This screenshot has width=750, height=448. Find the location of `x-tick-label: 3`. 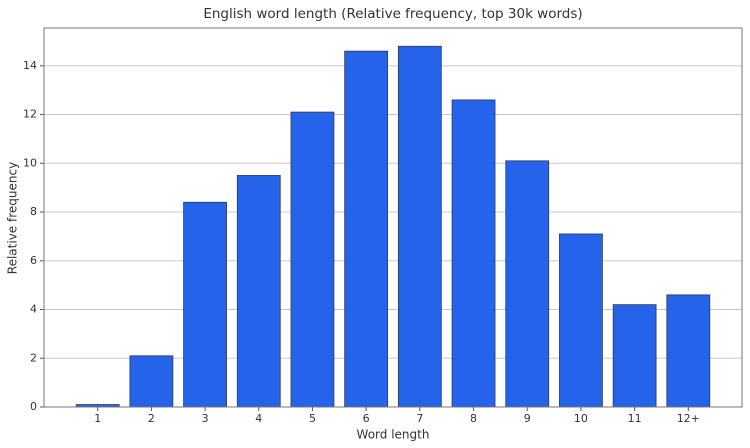

x-tick-label: 3 is located at coordinates (205, 418).